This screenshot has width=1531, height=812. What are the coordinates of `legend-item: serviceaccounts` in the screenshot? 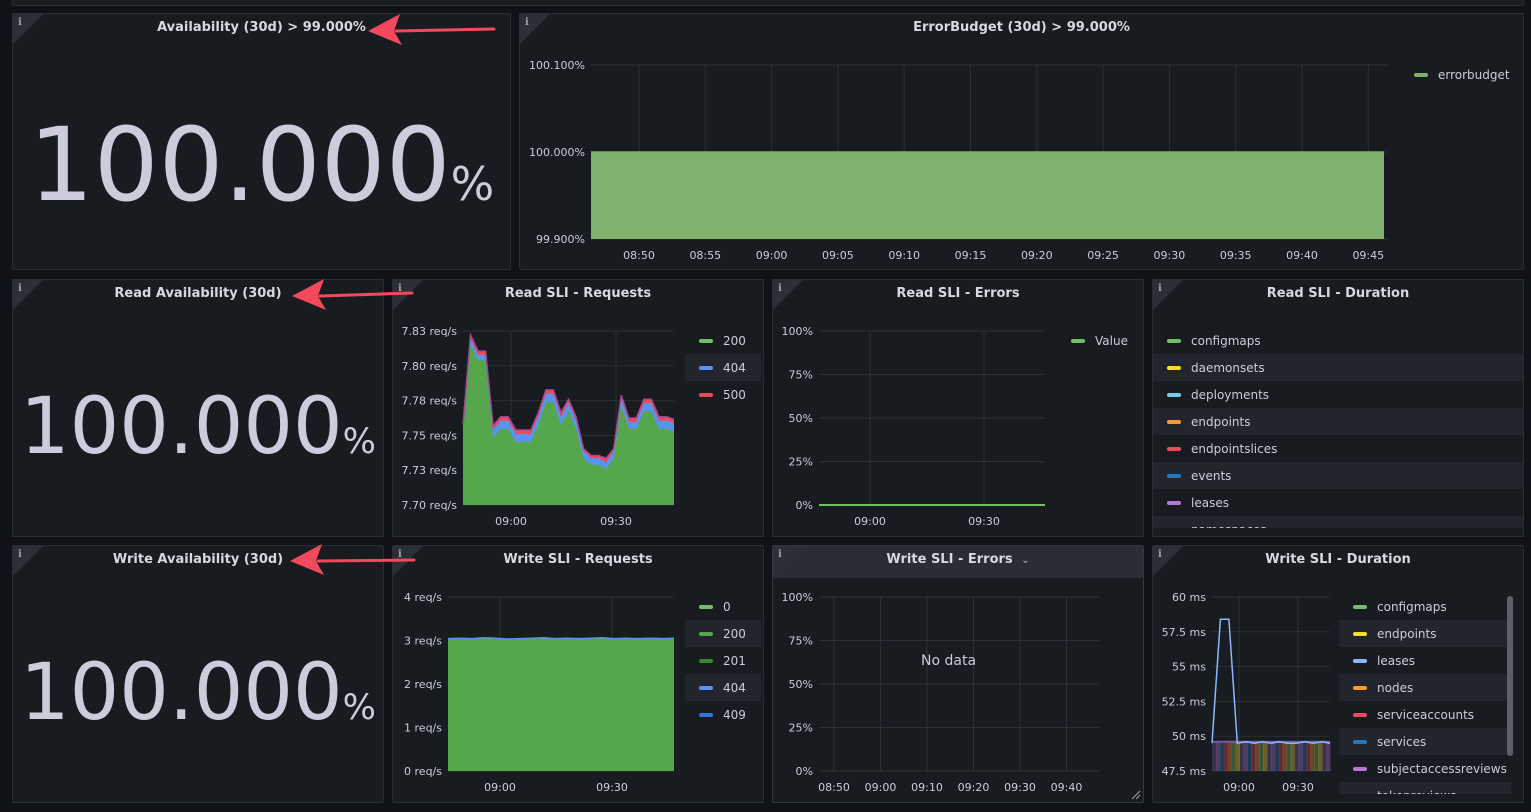 It's located at (1425, 714).